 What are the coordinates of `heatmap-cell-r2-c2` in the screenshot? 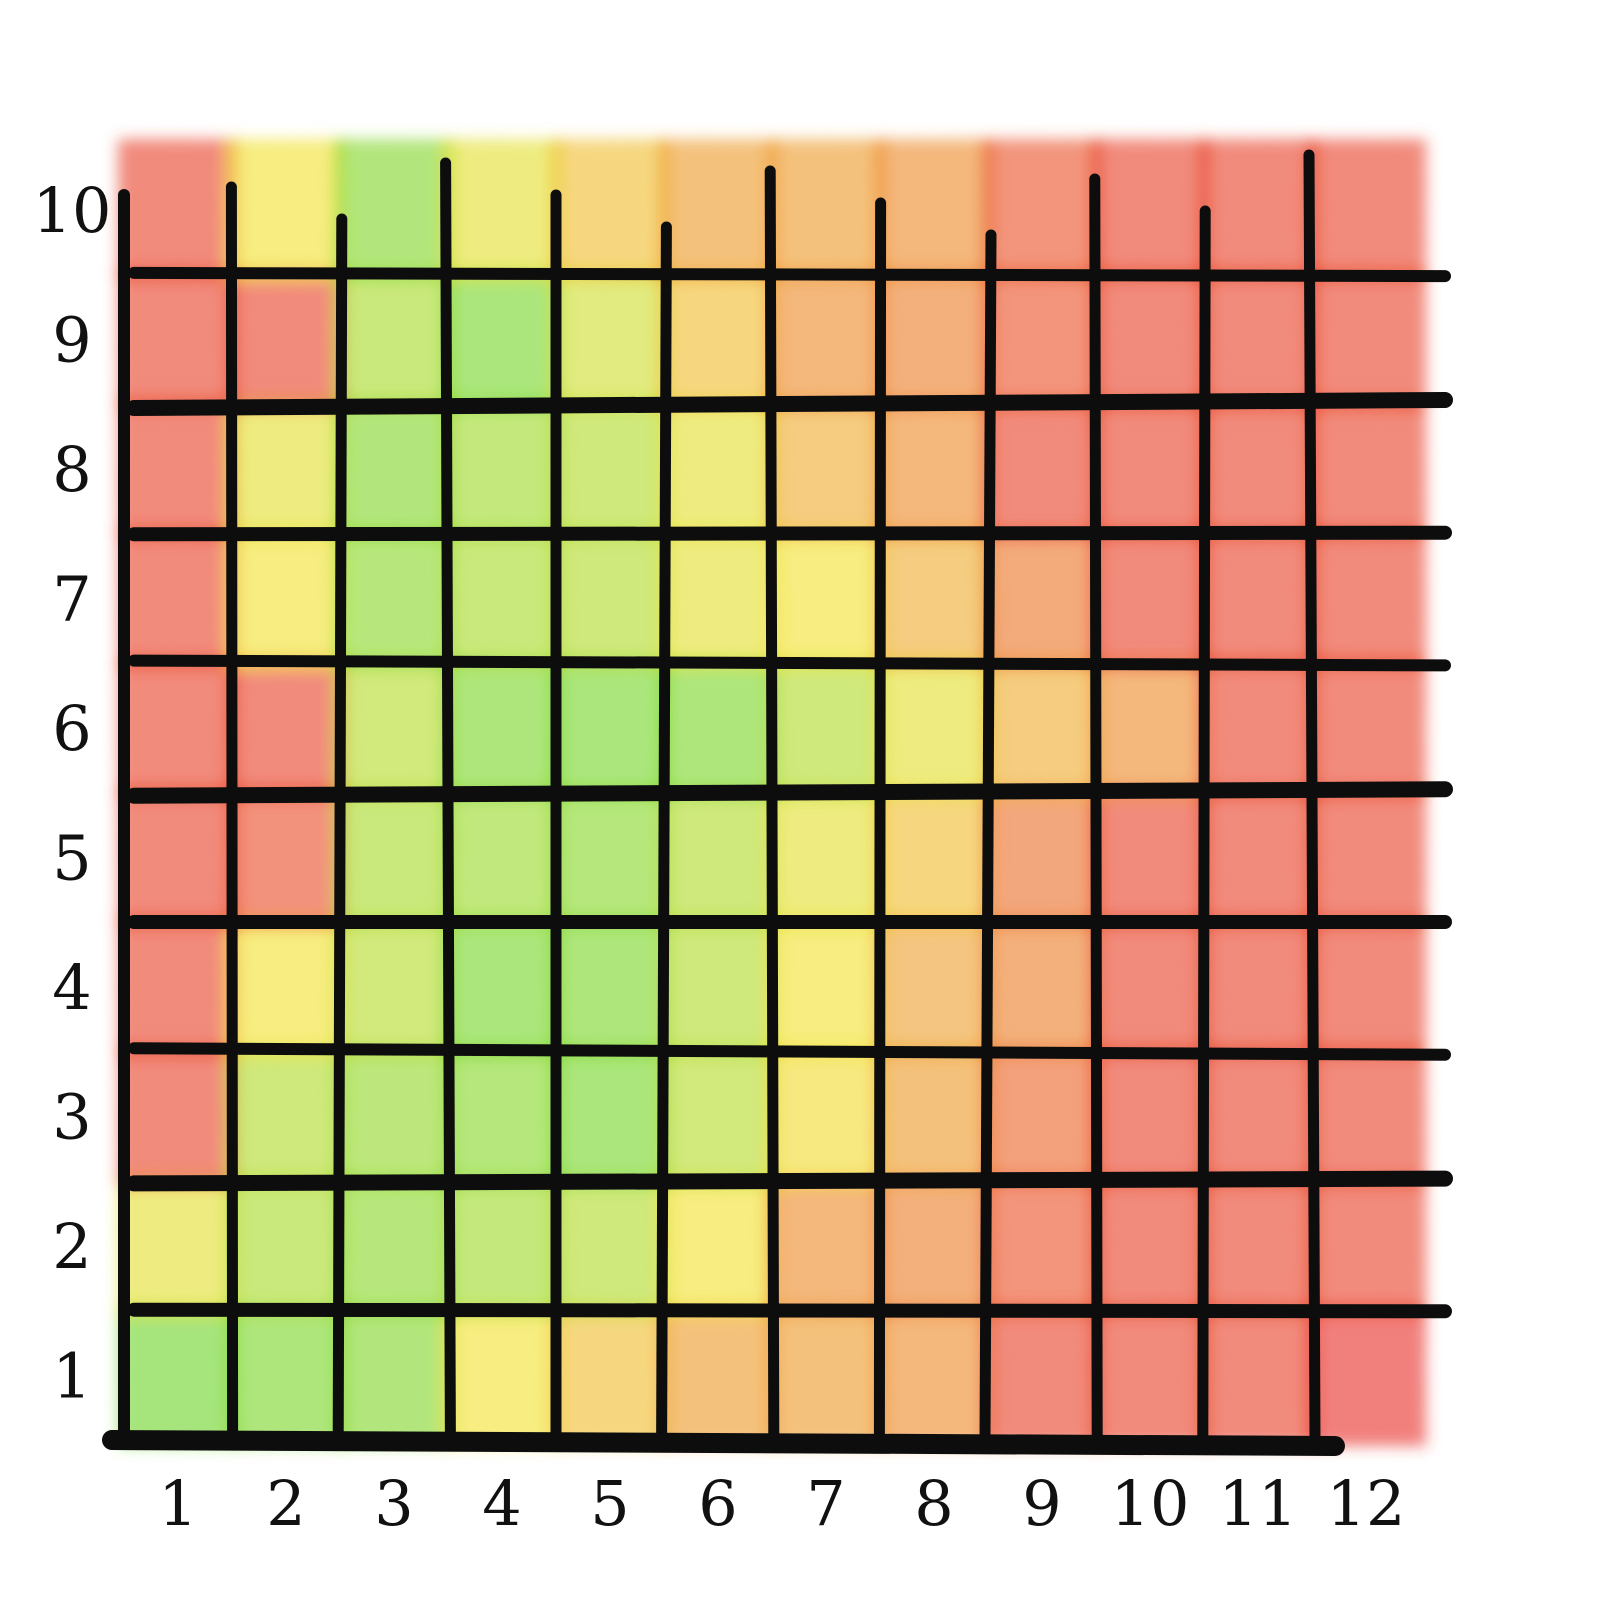 It's located at (286, 1246).